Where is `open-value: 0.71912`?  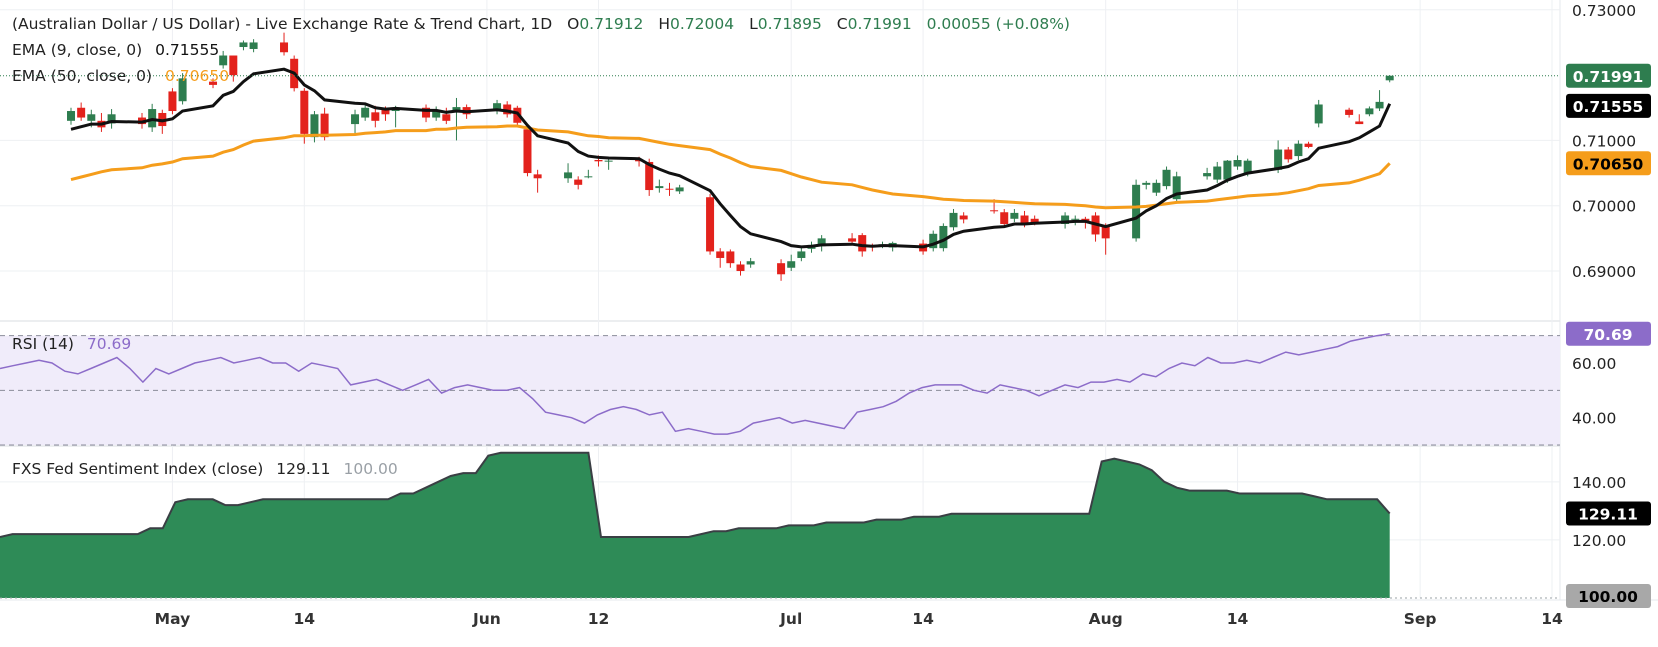
open-value: 0.71912 is located at coordinates (611, 24).